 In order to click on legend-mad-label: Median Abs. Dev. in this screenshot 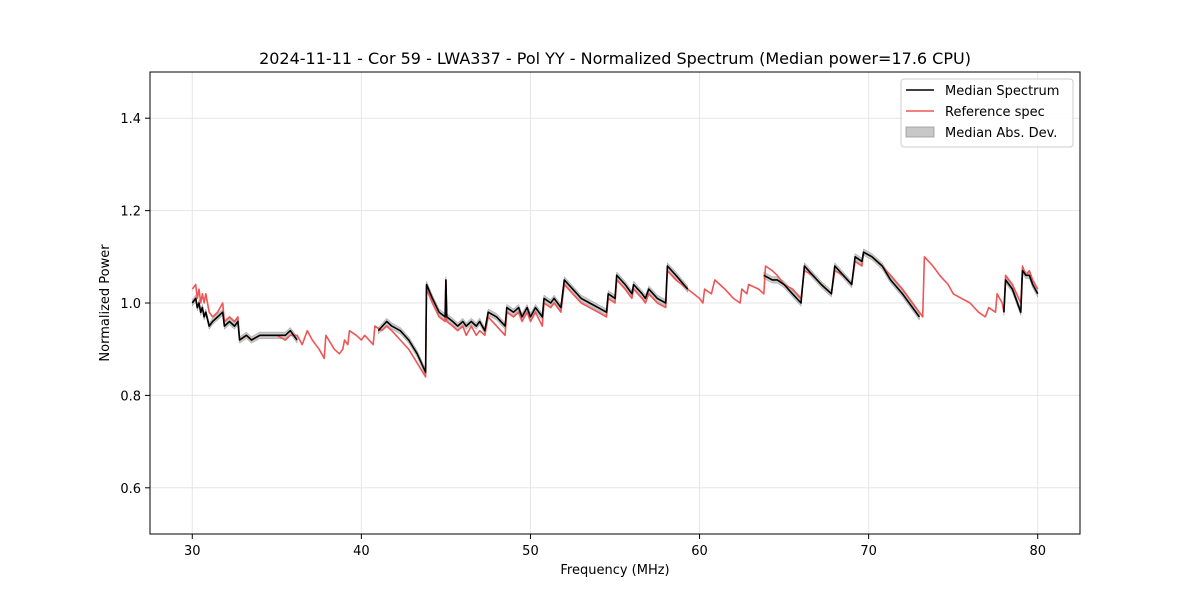, I will do `click(1001, 133)`.